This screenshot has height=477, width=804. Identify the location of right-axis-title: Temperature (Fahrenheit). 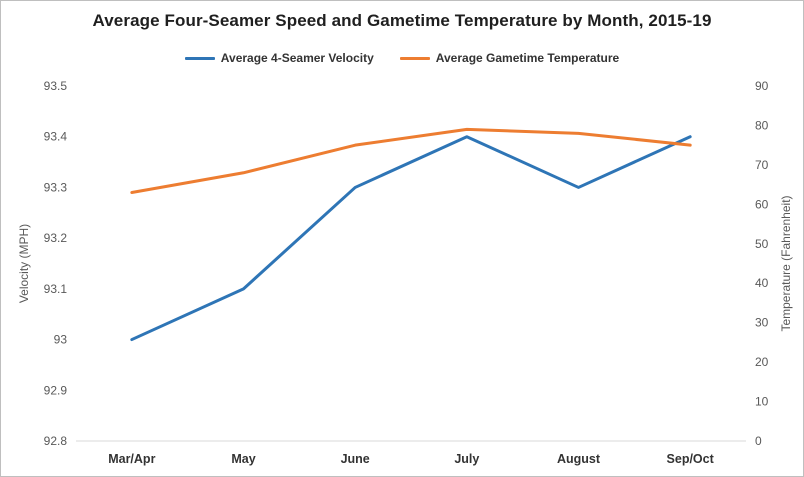
(786, 263).